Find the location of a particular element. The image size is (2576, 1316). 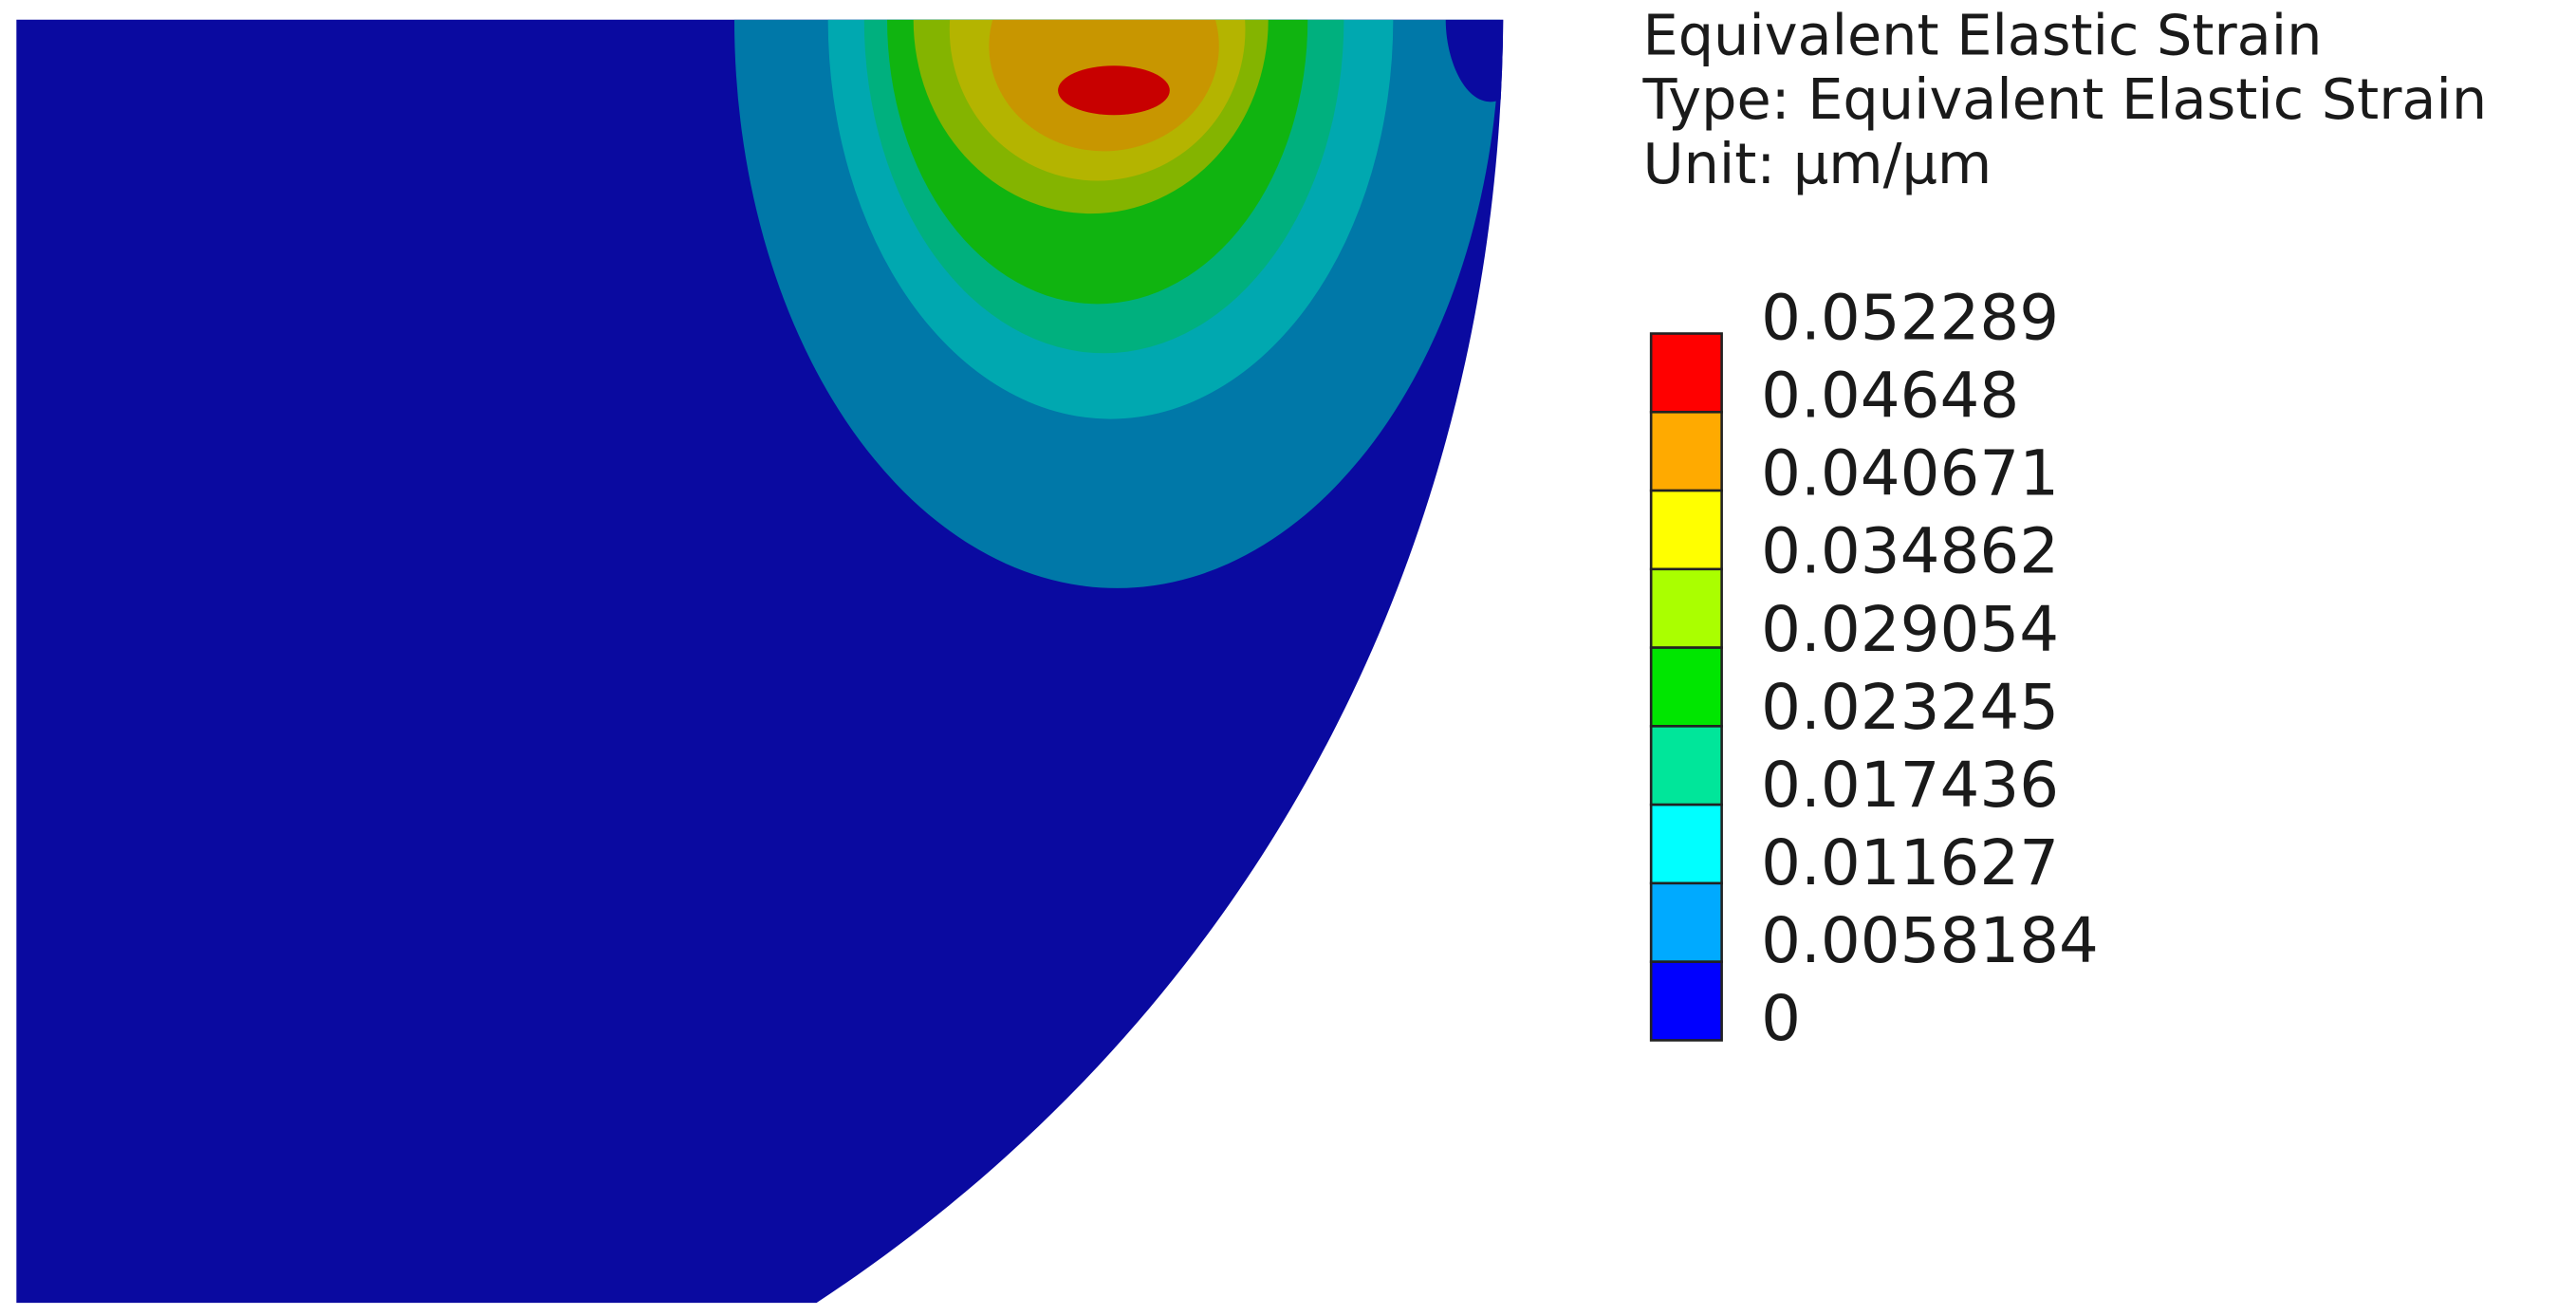

legend-level: 0.029054 is located at coordinates (1910, 629).